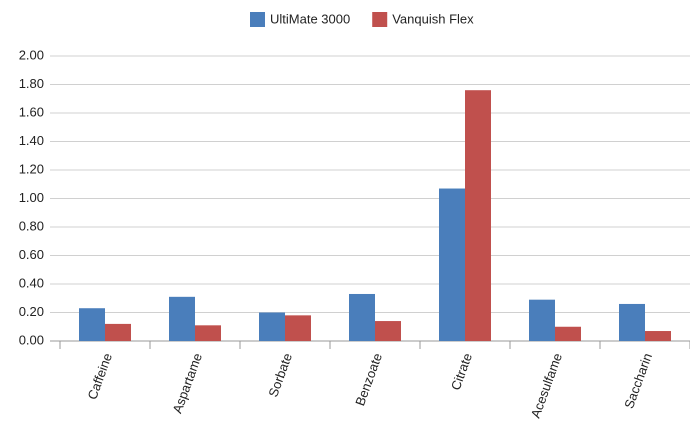 The image size is (690, 429). Describe the element at coordinates (31, 225) in the screenshot. I see `y-tick-label: 0.80` at that location.